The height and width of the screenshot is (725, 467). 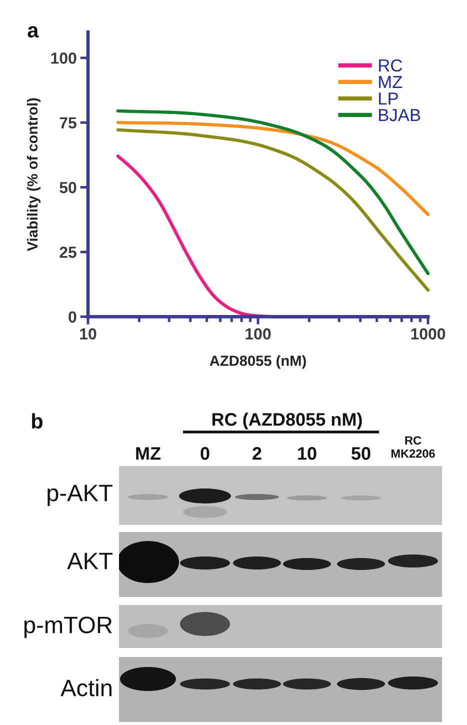 What do you see at coordinates (287, 421) in the screenshot?
I see `text: RC (AZD8055 nM)` at bounding box center [287, 421].